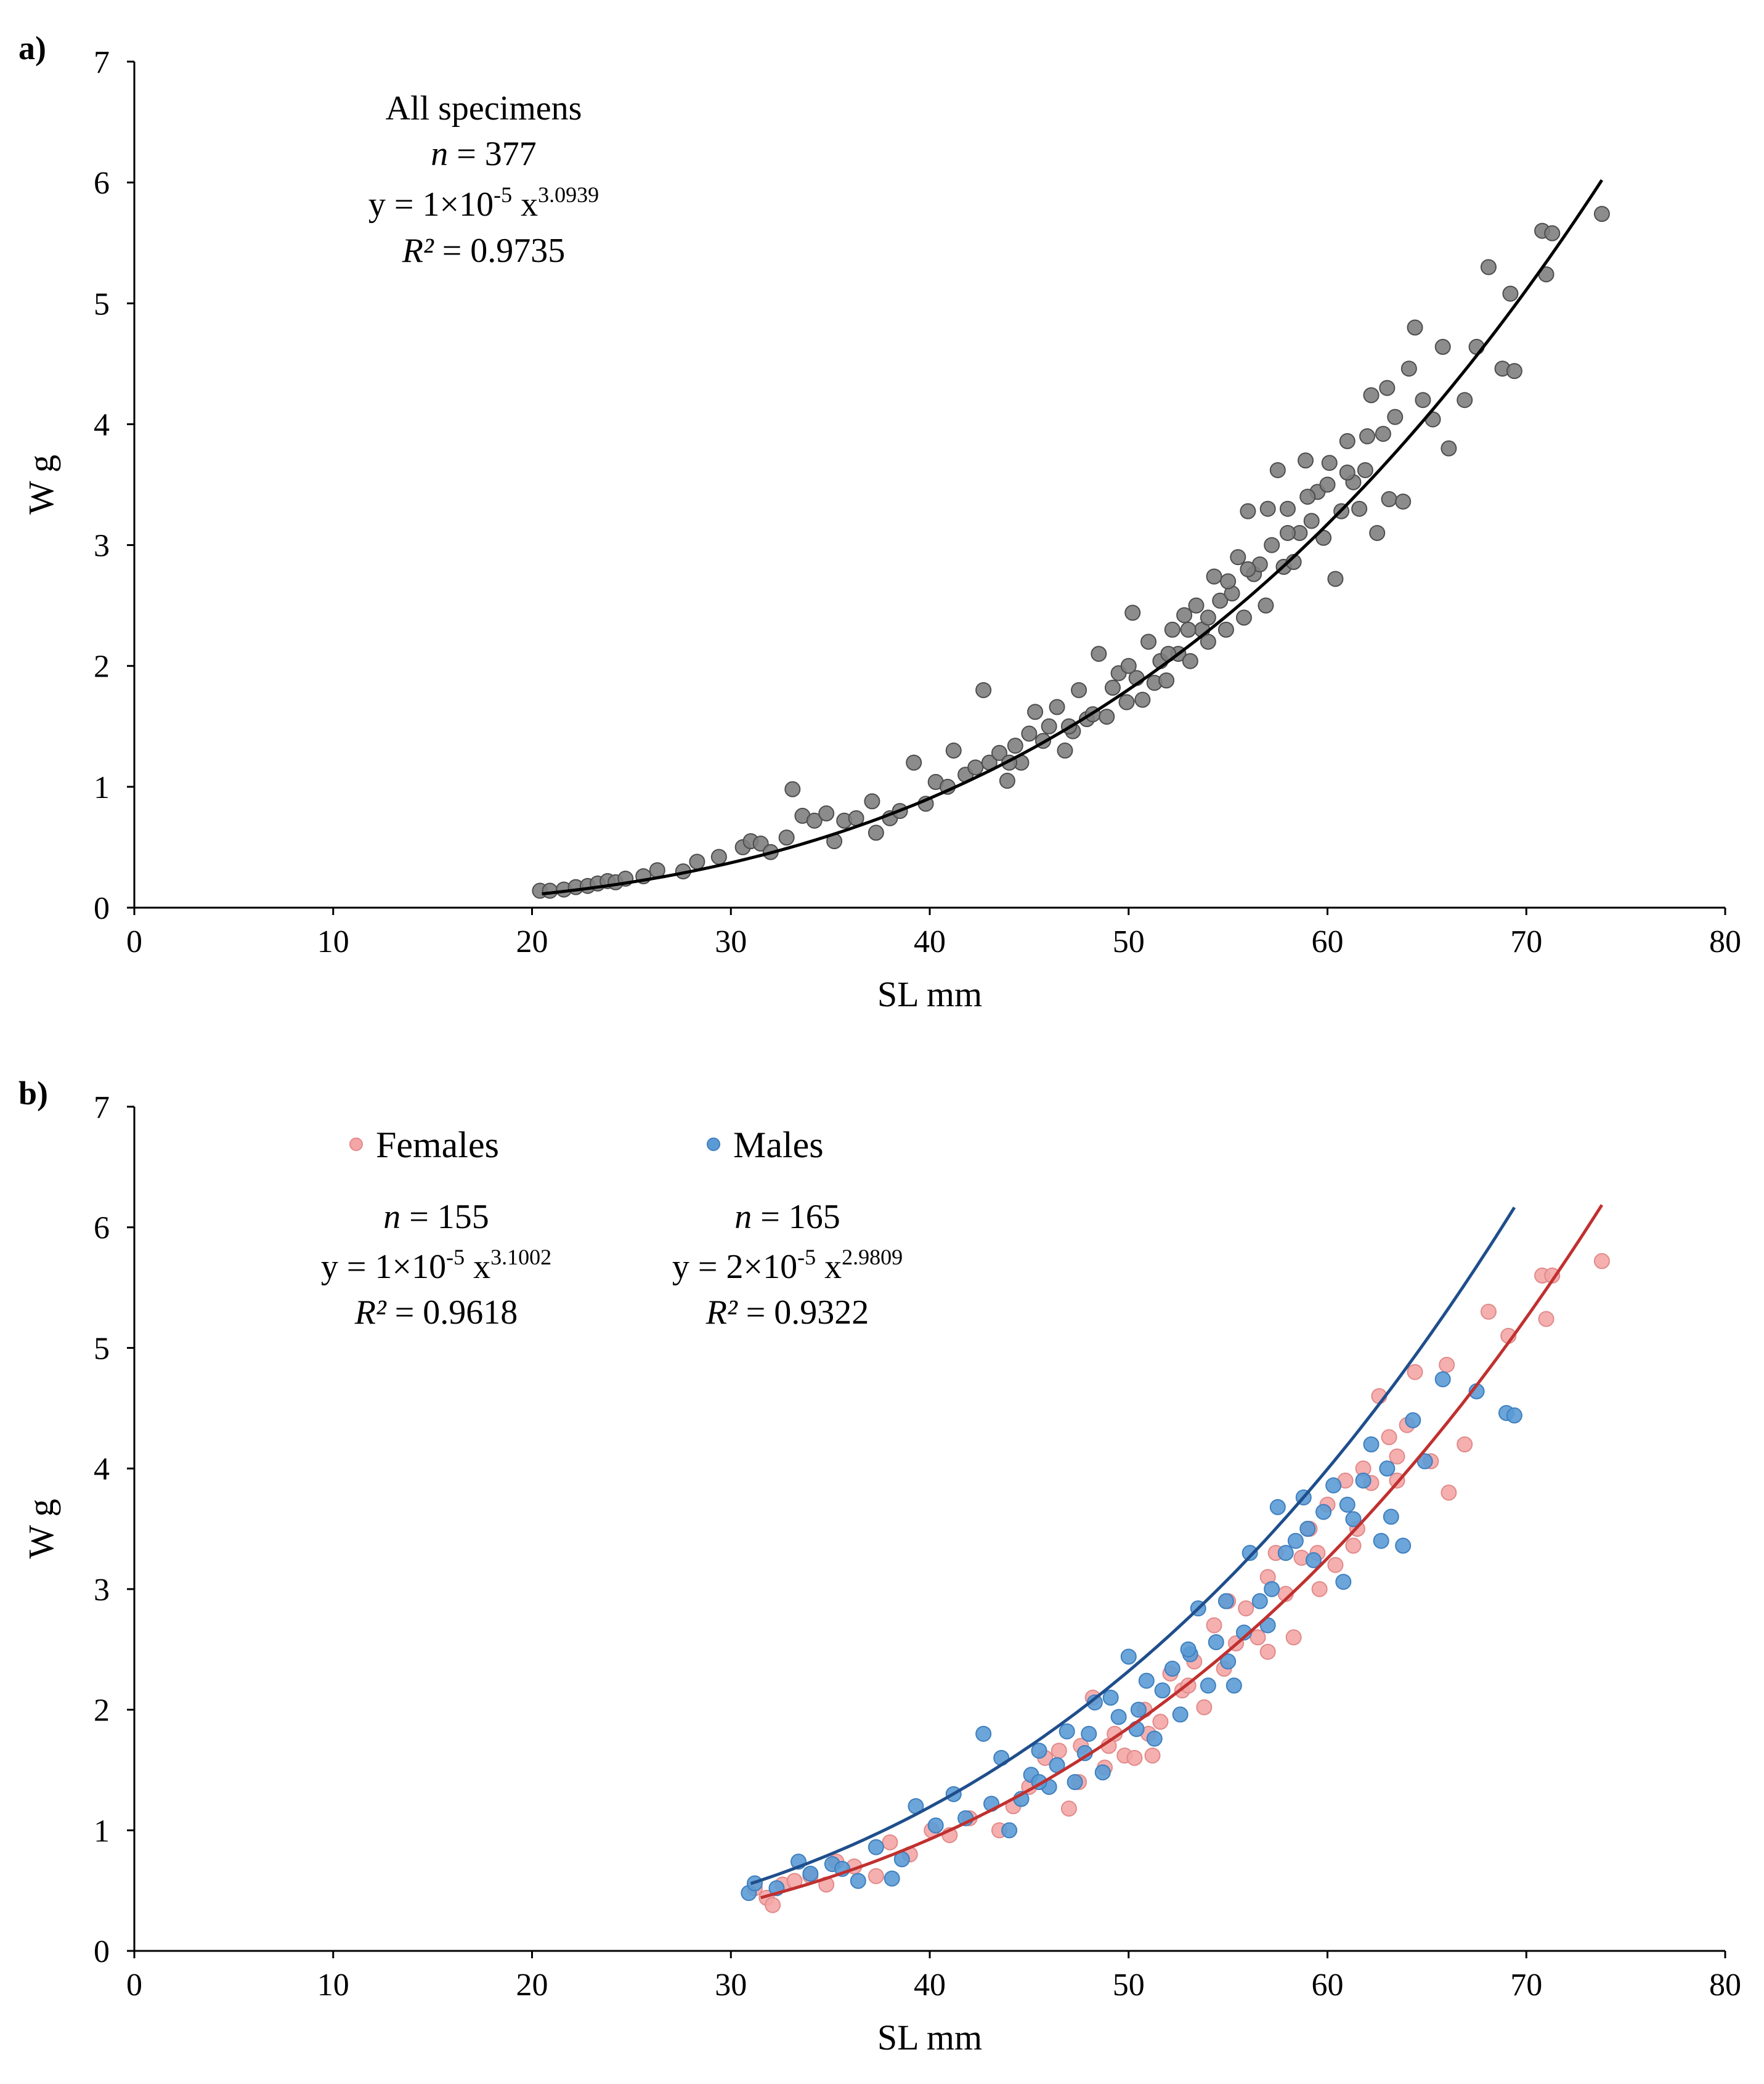 This screenshot has height=2084, width=1764. What do you see at coordinates (436, 1265) in the screenshot?
I see `females-equation: y = 1×10-5 x3.1002` at bounding box center [436, 1265].